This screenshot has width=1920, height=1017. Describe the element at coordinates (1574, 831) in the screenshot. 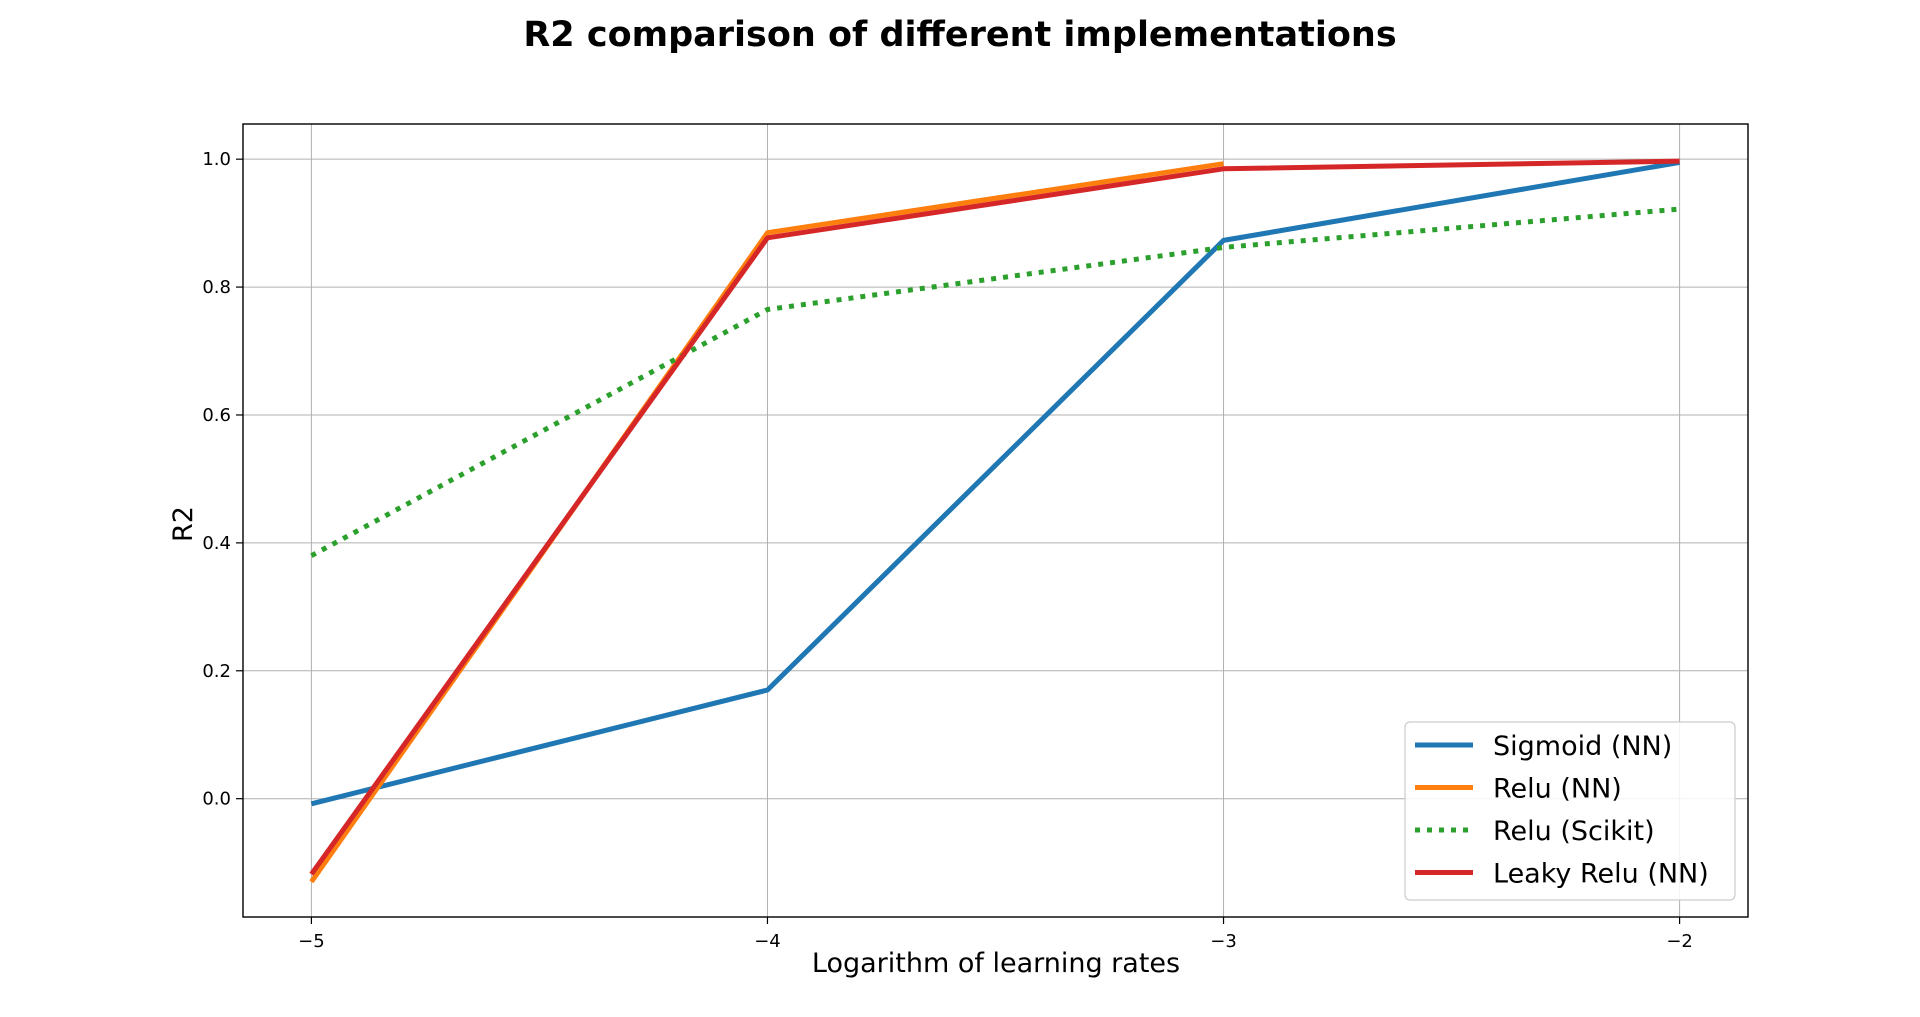

I see `legend-label-relu-scikit: Relu (Scikit)` at that location.